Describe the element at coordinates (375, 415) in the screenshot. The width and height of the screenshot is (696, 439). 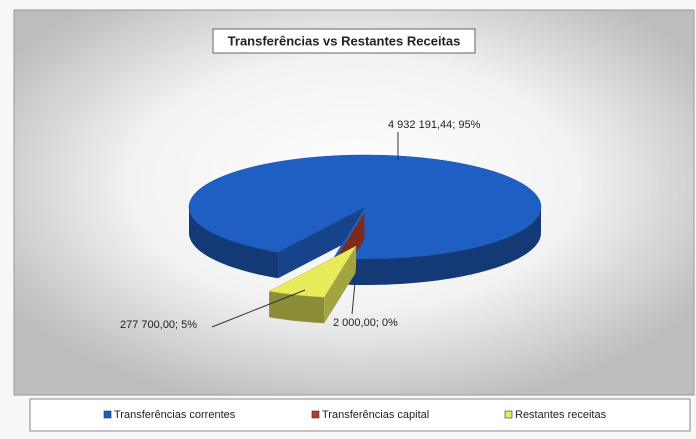
I see `legend-label: Transferências capital` at that location.